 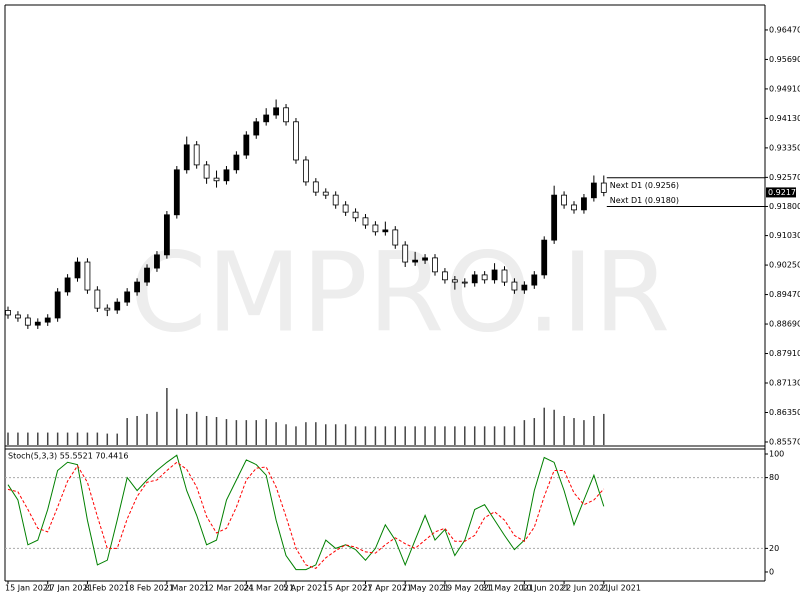 What do you see at coordinates (784, 324) in the screenshot?
I see `y-tick-label: 0.88690` at bounding box center [784, 324].